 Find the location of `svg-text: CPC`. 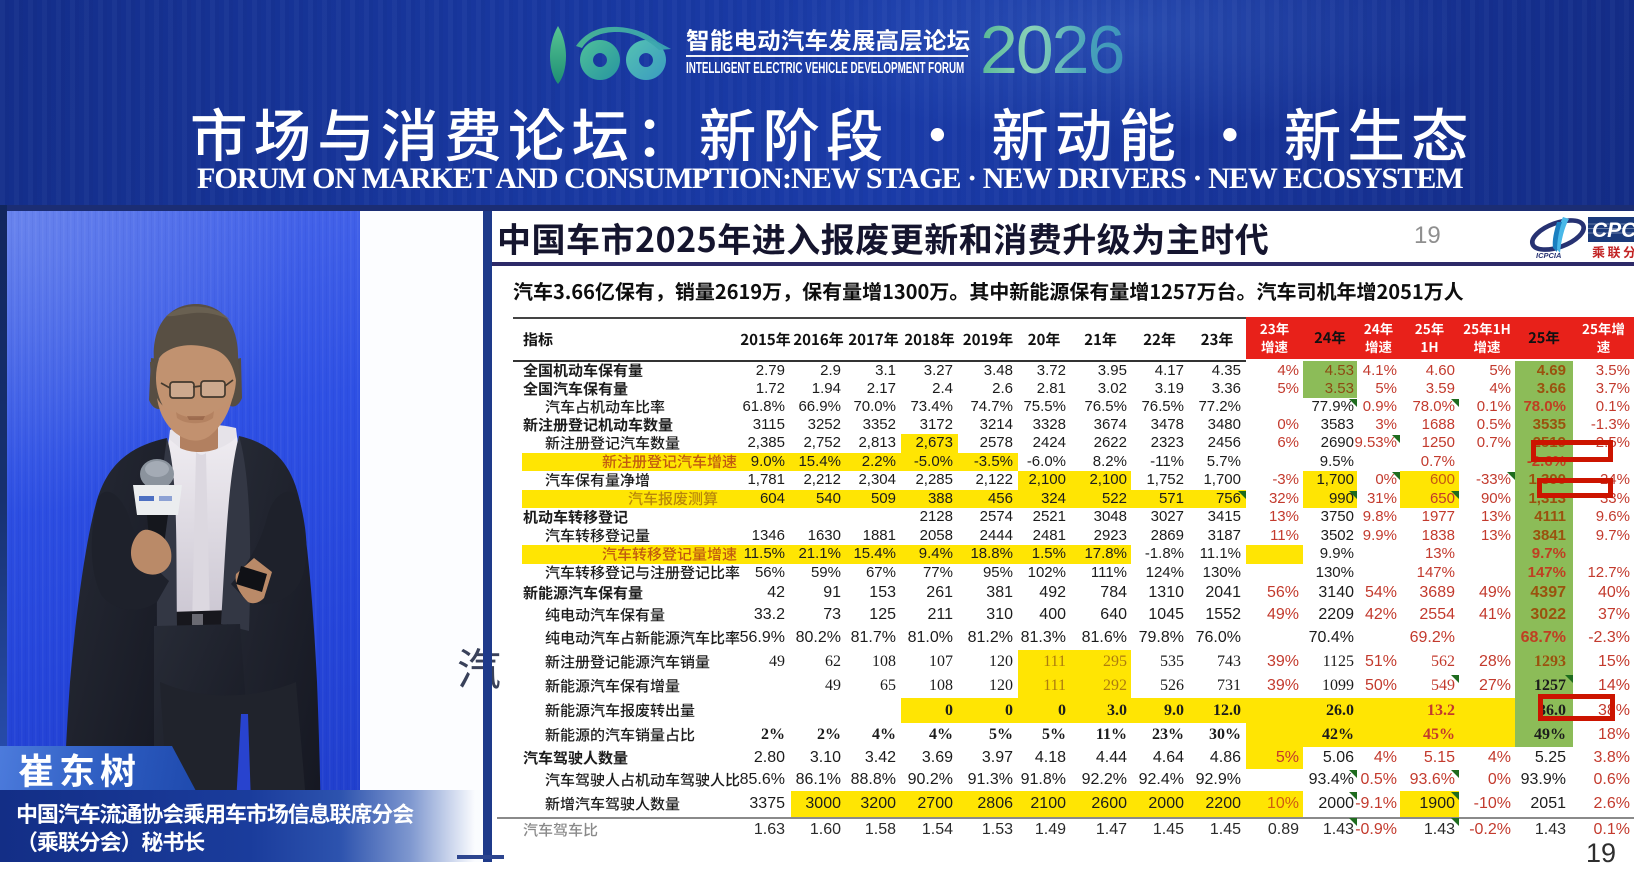

svg-text: CPC is located at coordinates (1613, 230).